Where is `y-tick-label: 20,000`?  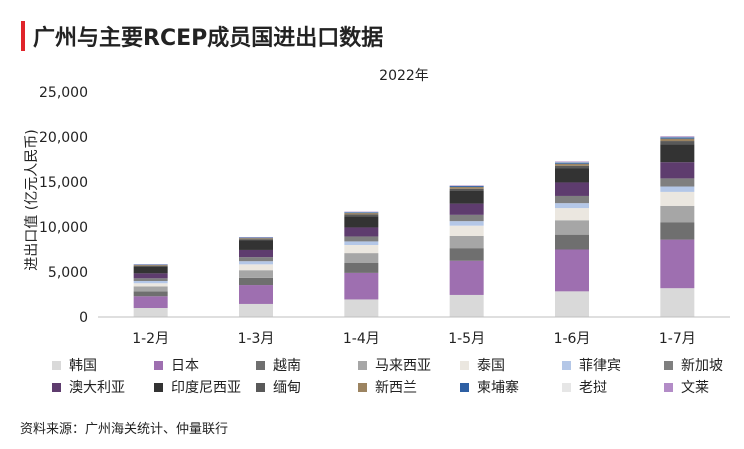 y-tick-label: 20,000 is located at coordinates (63, 138).